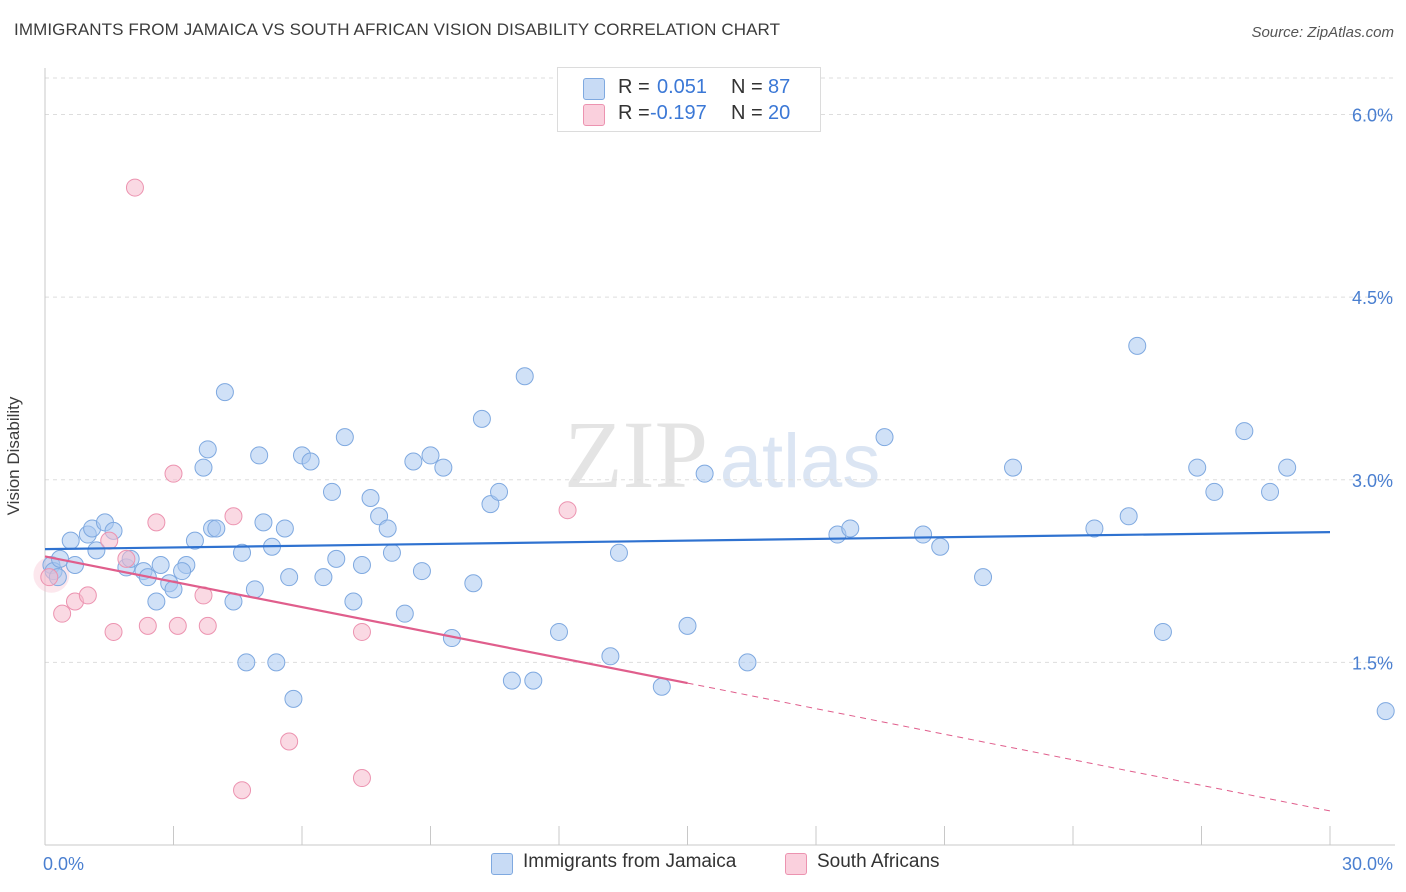  I want to click on bottom-legend-label-south-africans: South Africans, so click(878, 861).